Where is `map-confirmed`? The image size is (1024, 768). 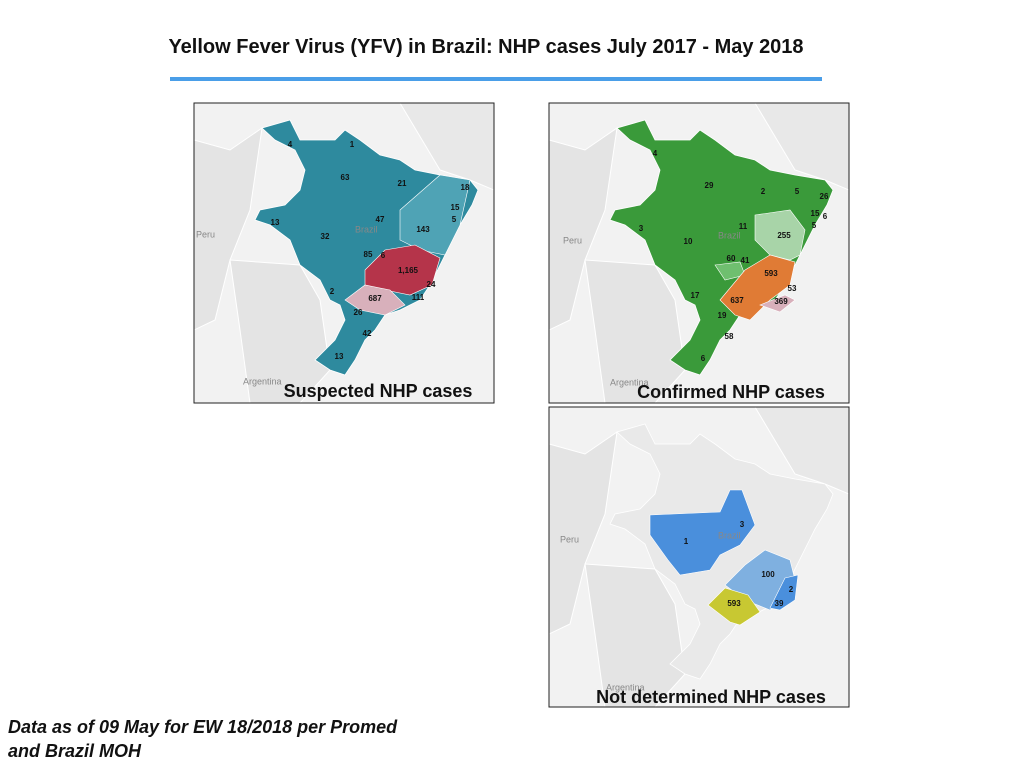 map-confirmed is located at coordinates (699, 253).